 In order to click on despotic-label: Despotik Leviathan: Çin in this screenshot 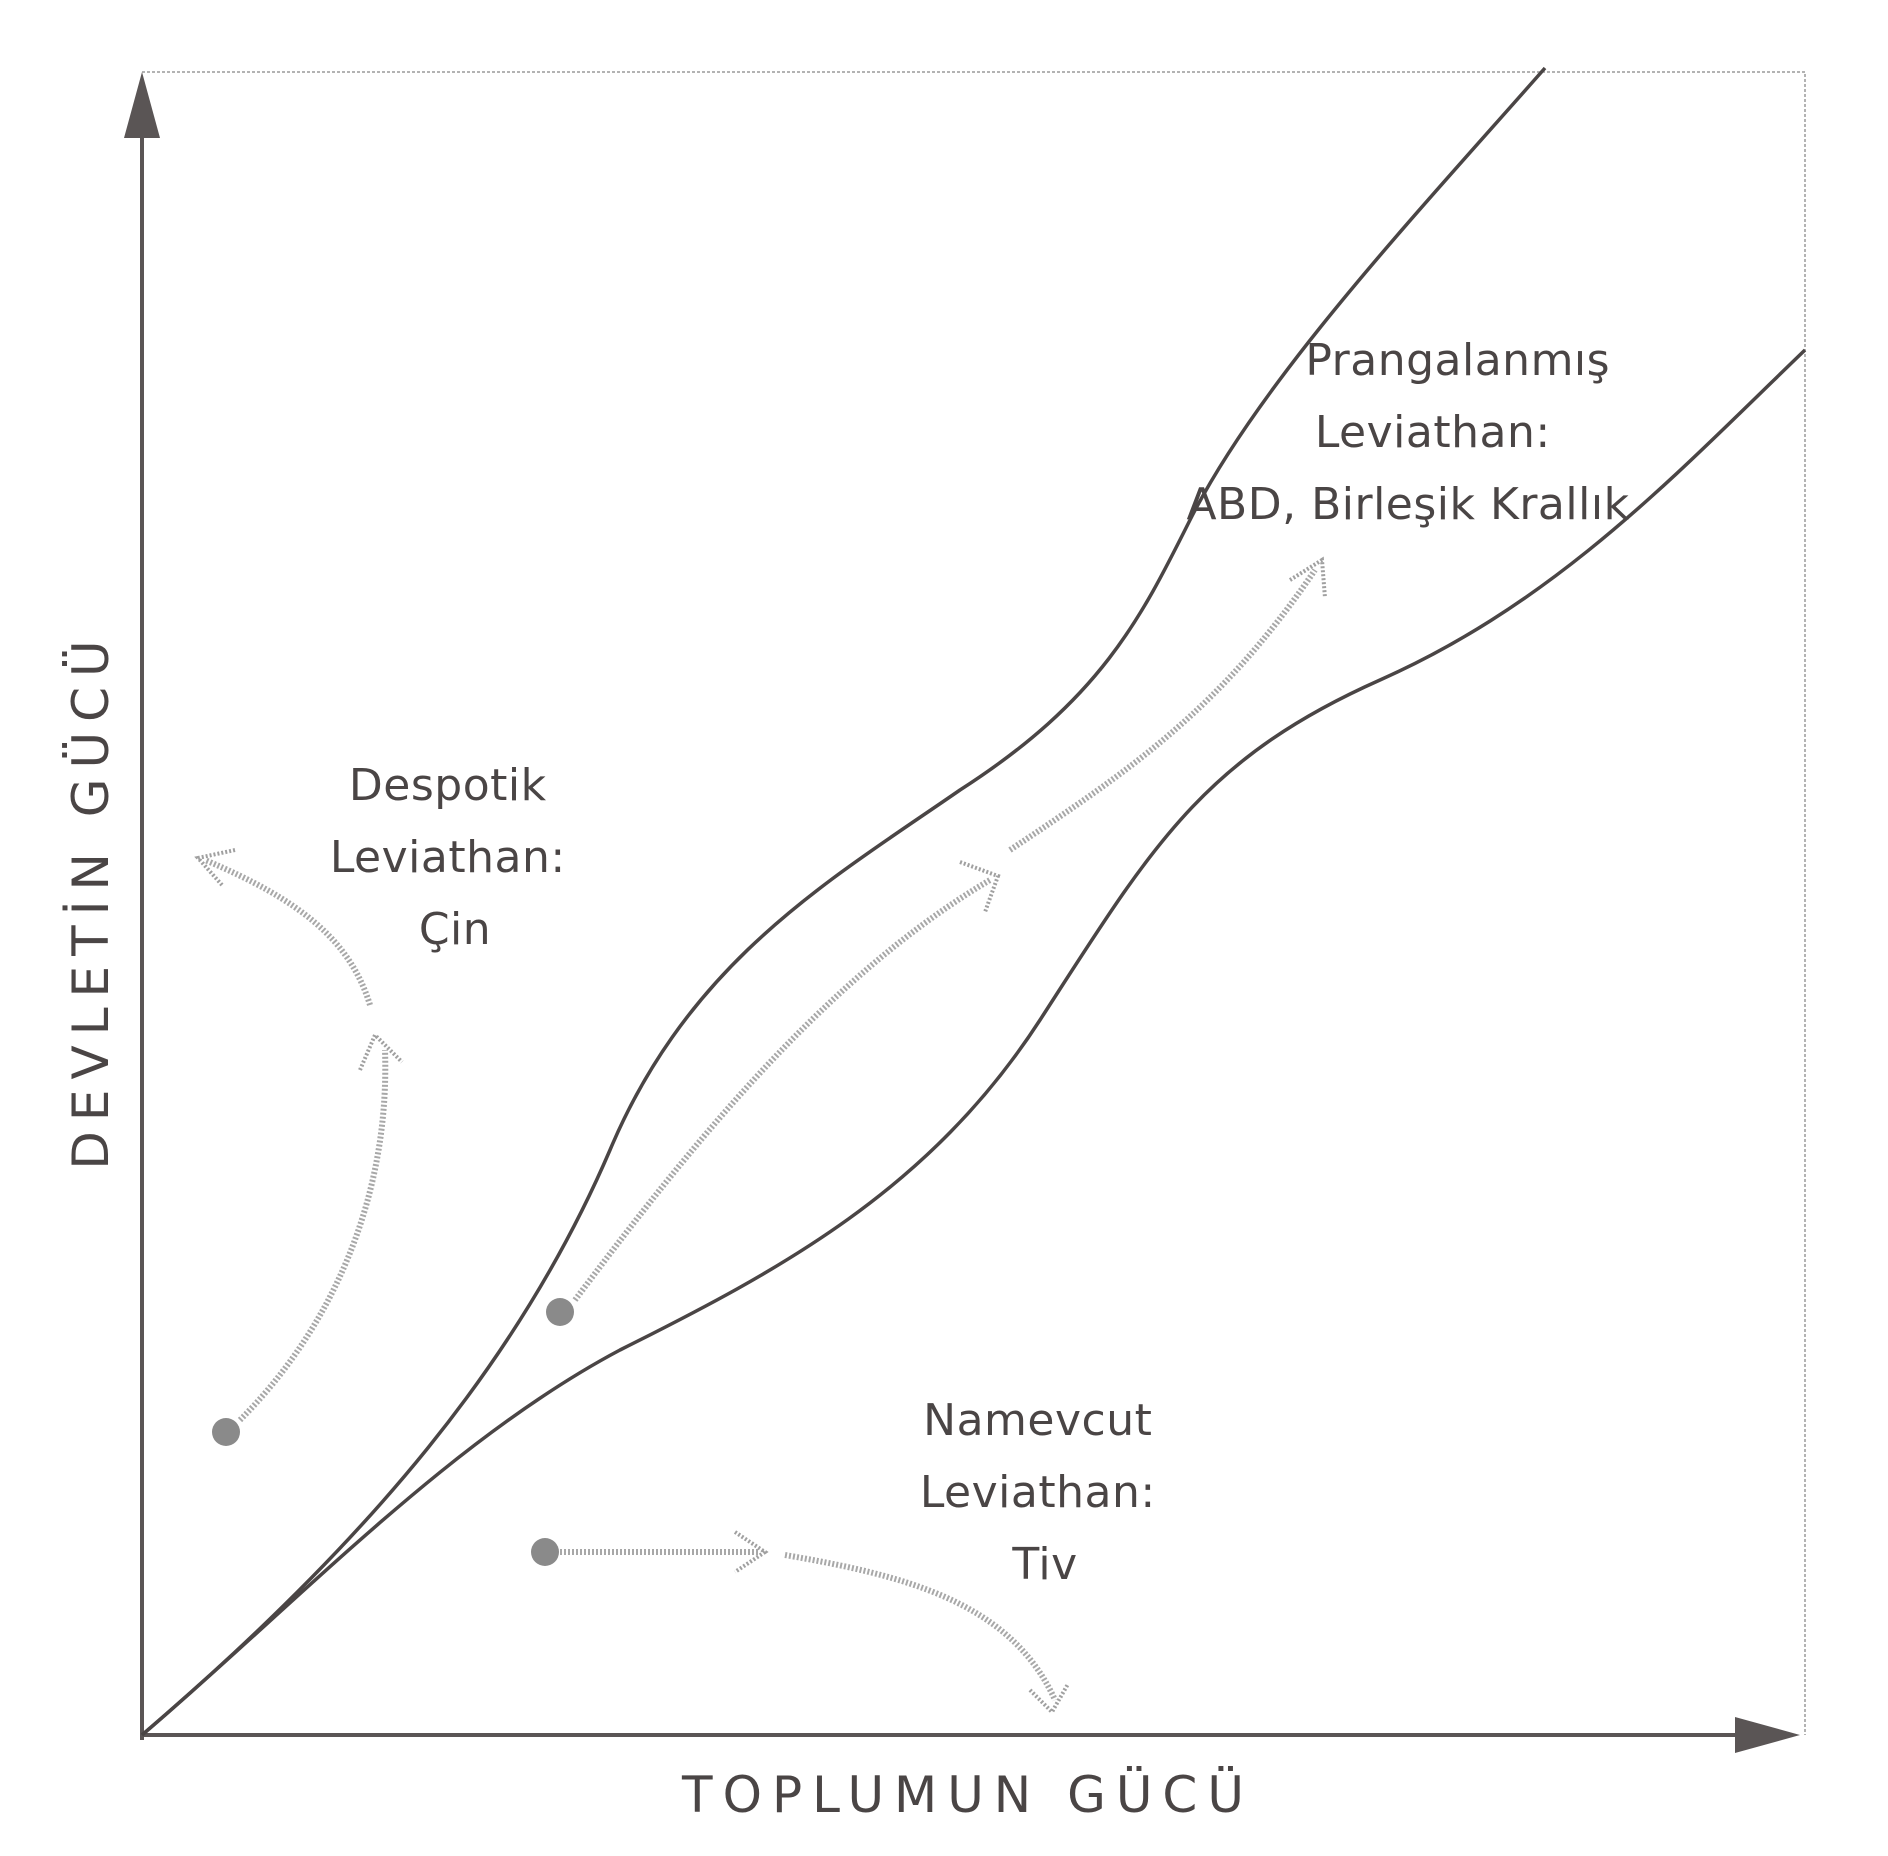, I will do `click(455, 857)`.